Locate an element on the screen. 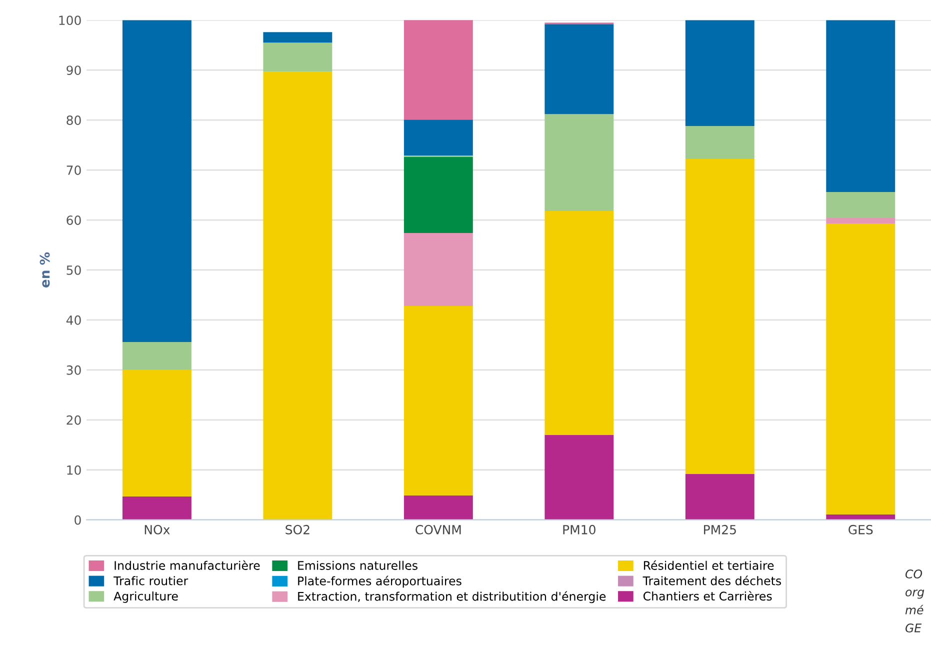 This screenshot has height=649, width=931. x-tick-label: GES is located at coordinates (860, 529).